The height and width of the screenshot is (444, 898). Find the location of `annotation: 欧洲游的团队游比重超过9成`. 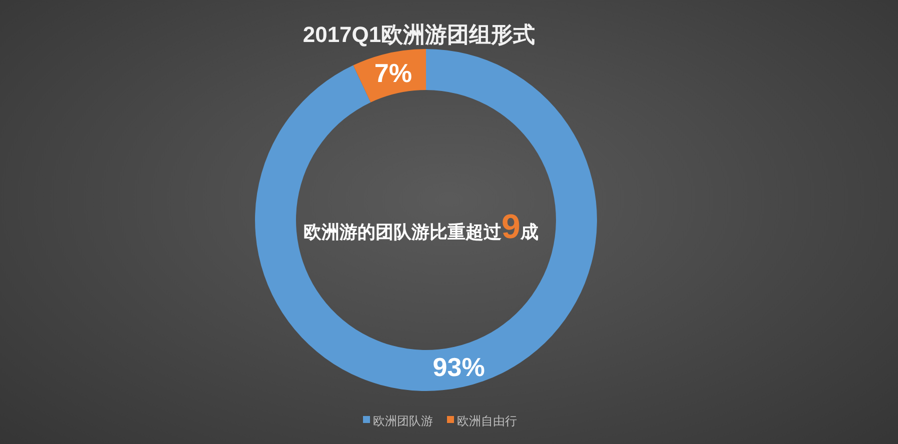

annotation: 欧洲游的团队游比重超过9成 is located at coordinates (421, 227).